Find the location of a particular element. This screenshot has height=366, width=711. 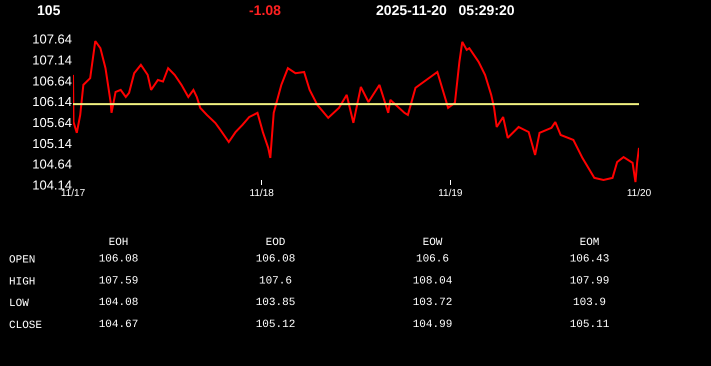

data-label: 104.67 is located at coordinates (118, 324).